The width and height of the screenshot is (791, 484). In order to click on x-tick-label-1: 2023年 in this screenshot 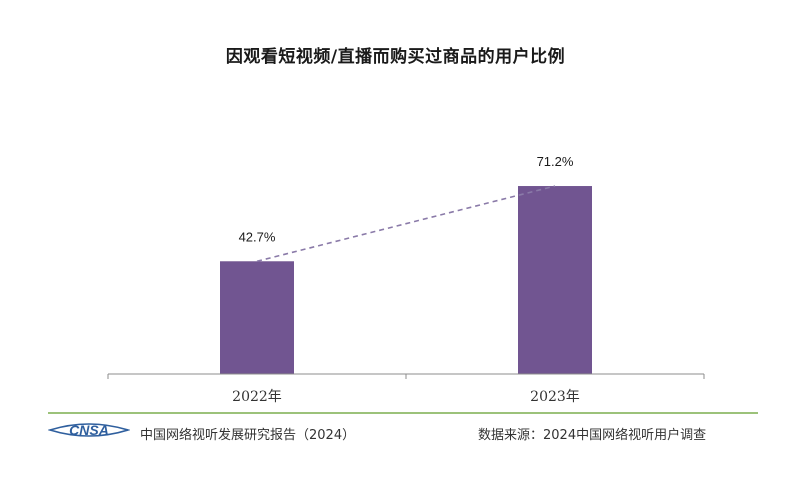, I will do `click(555, 397)`.